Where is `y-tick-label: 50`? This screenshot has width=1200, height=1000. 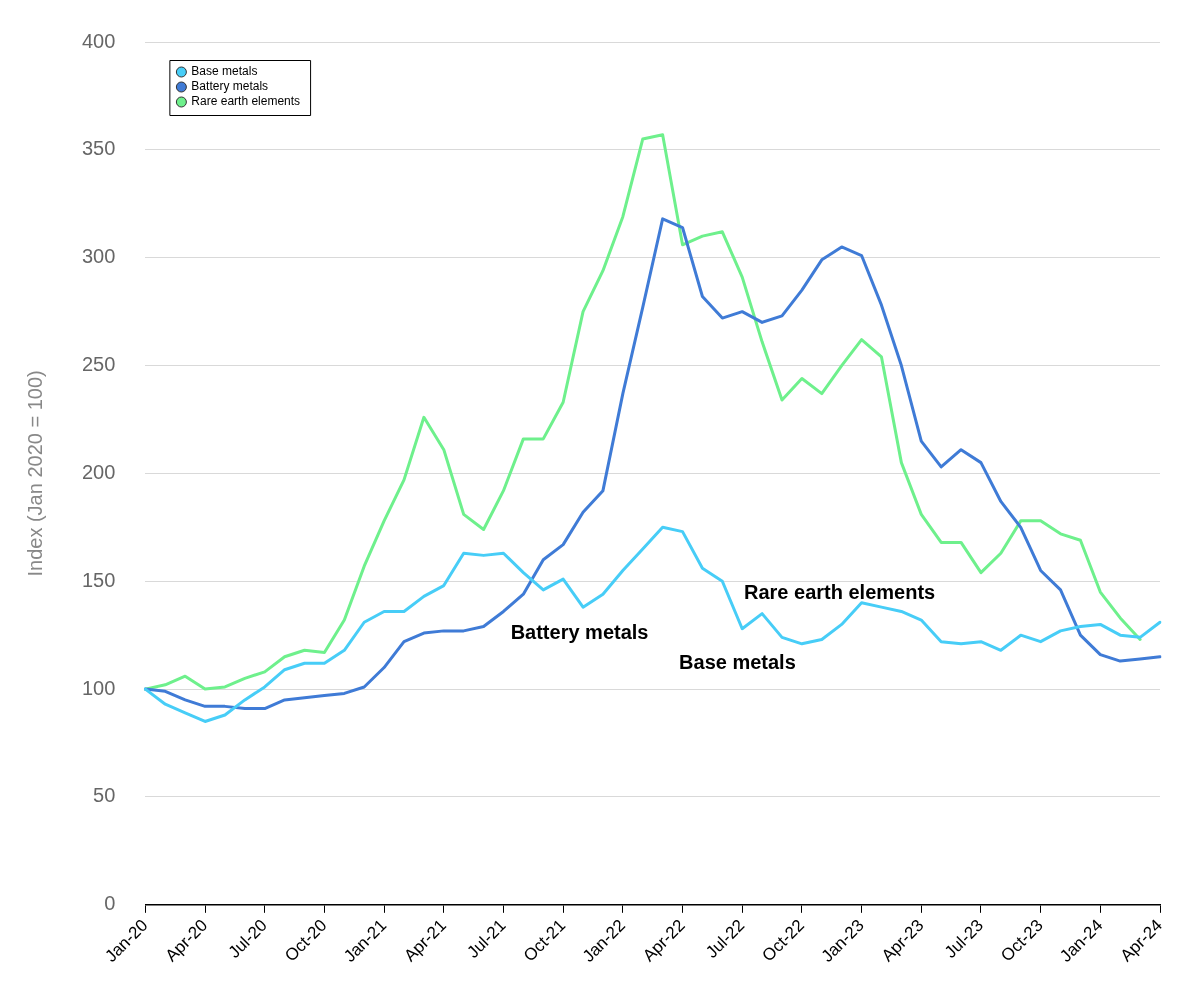 y-tick-label: 50 is located at coordinates (104, 795).